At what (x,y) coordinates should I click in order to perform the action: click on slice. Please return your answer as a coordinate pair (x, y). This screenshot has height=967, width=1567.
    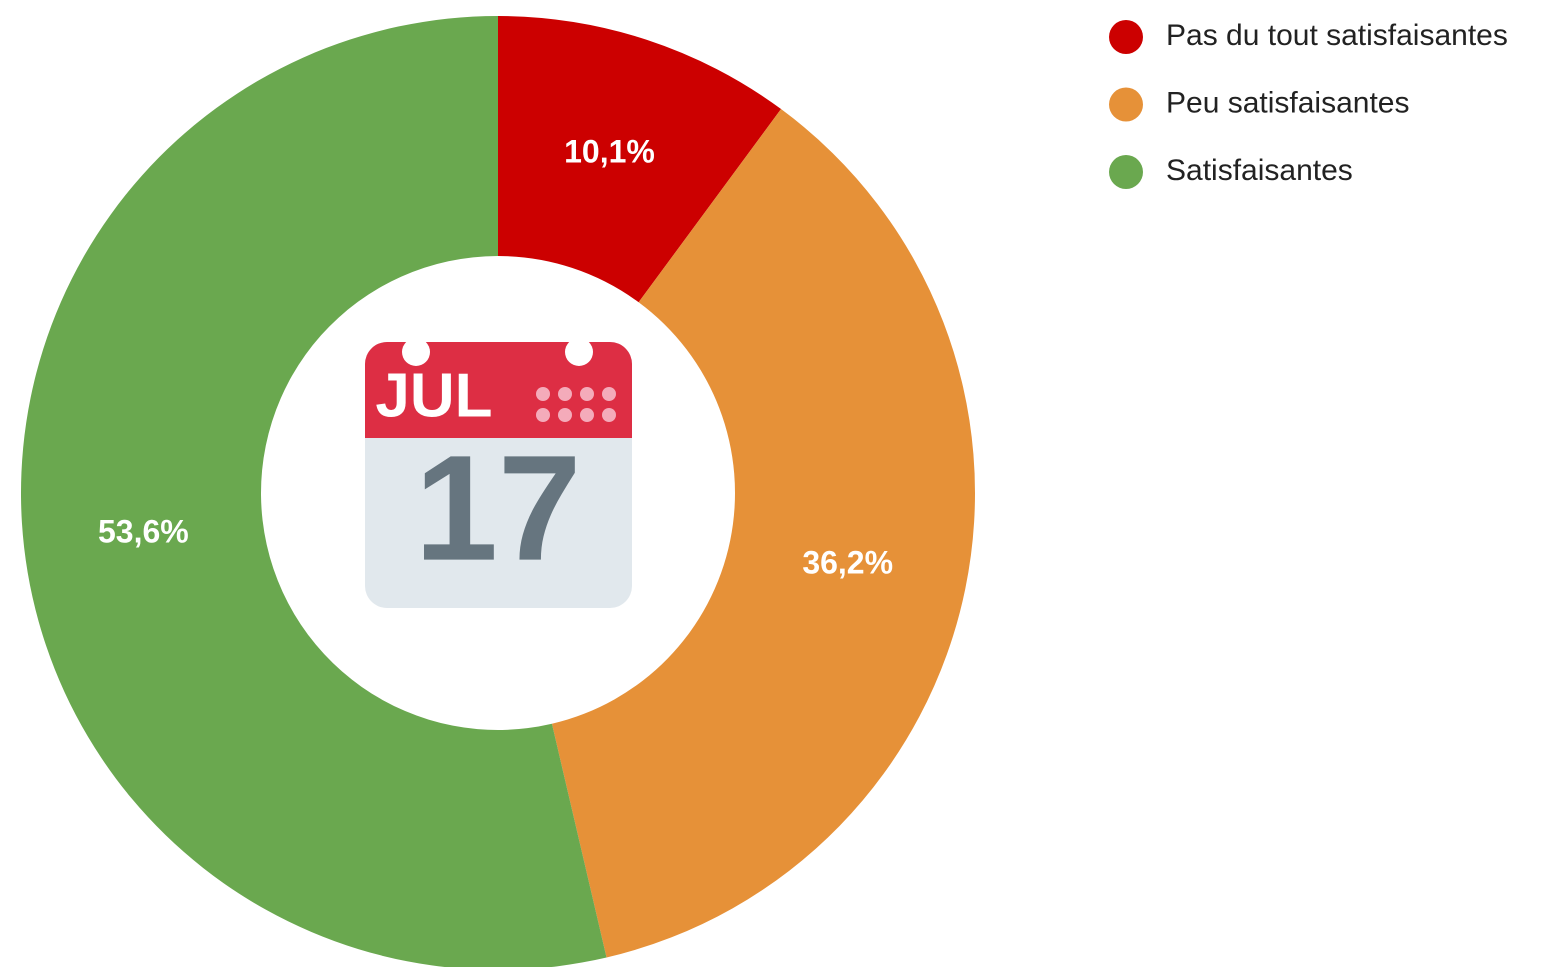
    Looking at the image, I should click on (640, 159).